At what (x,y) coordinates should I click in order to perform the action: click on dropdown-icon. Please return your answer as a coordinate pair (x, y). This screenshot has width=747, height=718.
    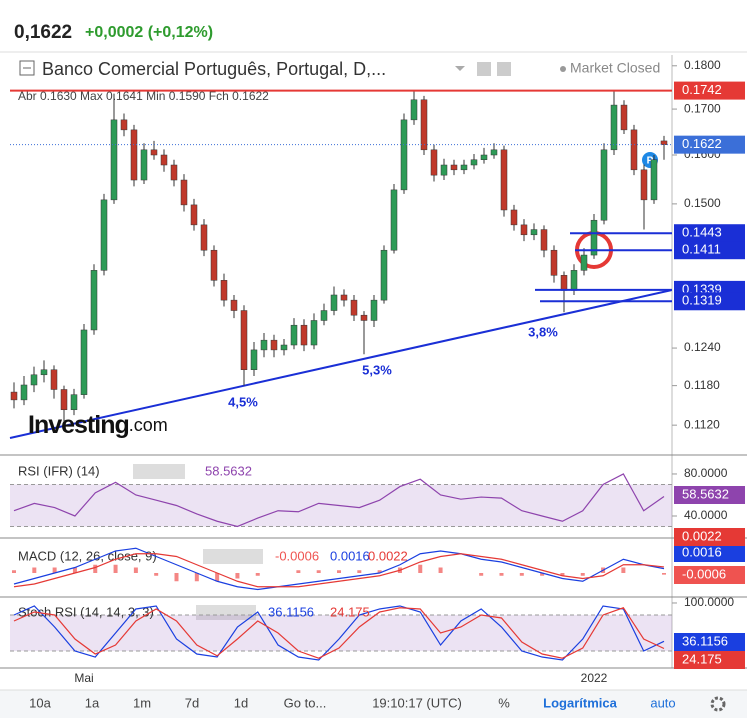
    Looking at the image, I should click on (460, 68).